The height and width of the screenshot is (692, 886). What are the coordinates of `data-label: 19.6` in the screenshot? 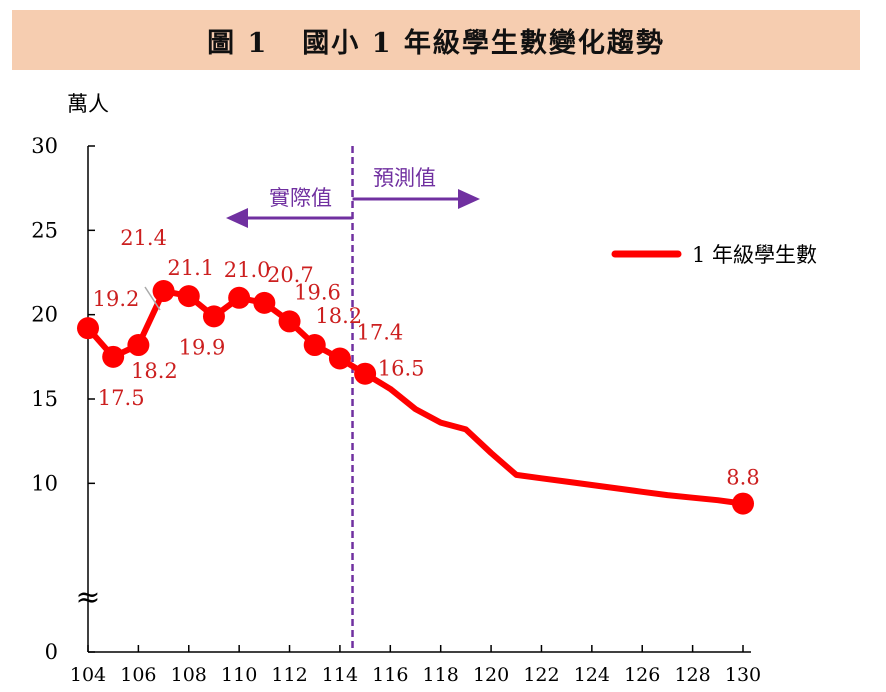 It's located at (317, 292).